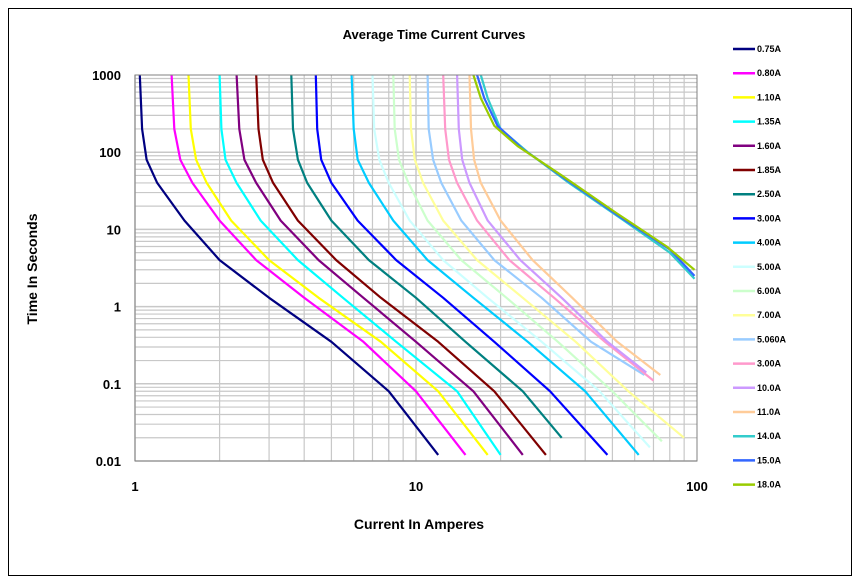 The height and width of the screenshot is (585, 864). I want to click on x-tick-labels: 1 10 100, so click(419, 486).